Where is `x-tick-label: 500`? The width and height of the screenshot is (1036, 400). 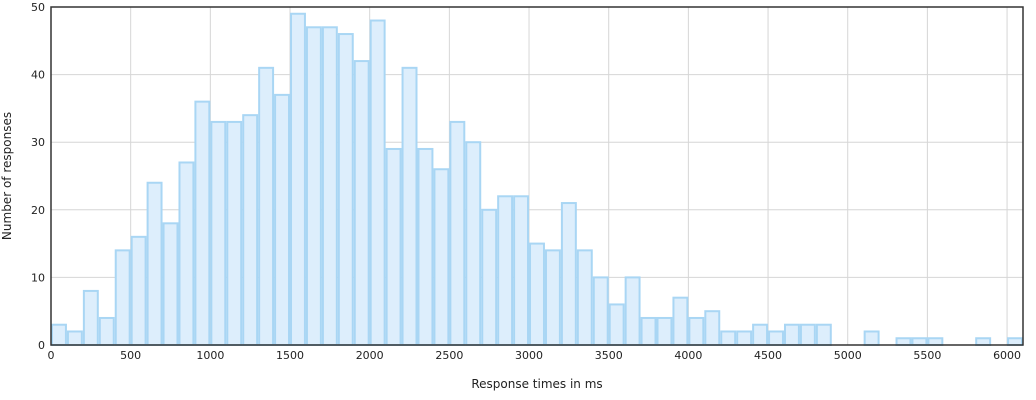
x-tick-label: 500 is located at coordinates (130, 355).